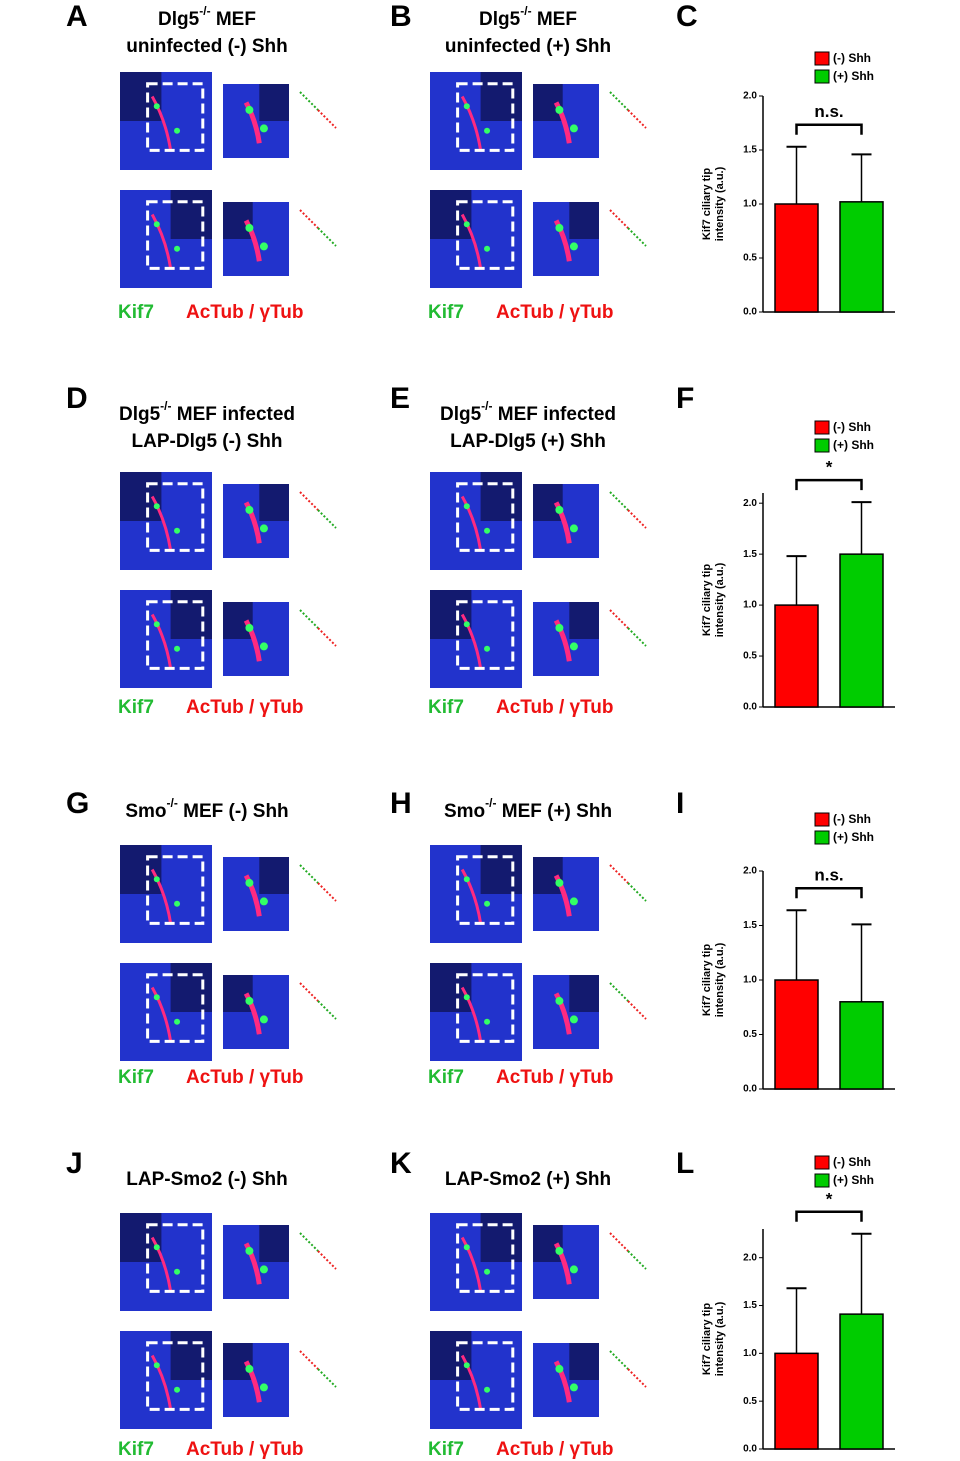  Describe the element at coordinates (750, 96) in the screenshot. I see `y-tick-label: 2.0` at that location.